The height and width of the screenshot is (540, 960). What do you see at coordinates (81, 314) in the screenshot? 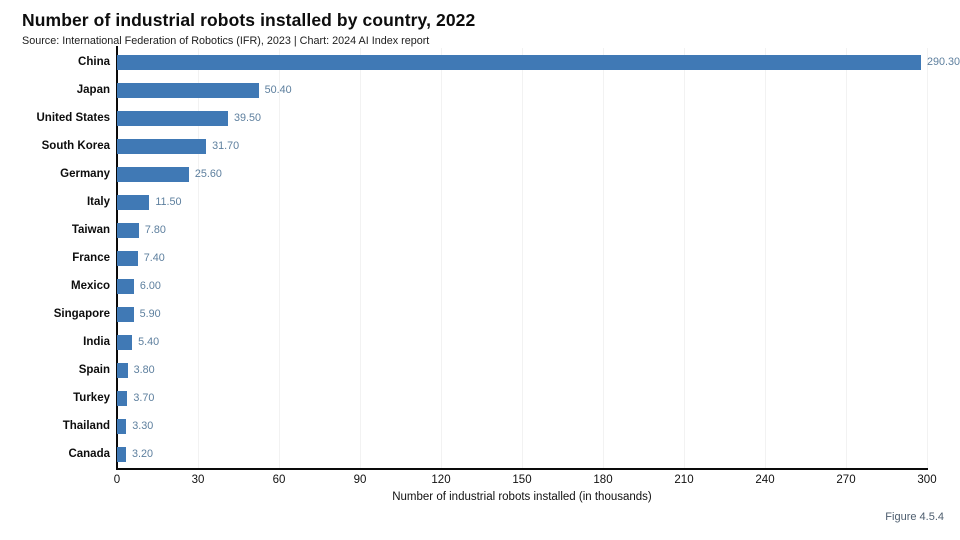
I see `country-label: Singapore` at bounding box center [81, 314].